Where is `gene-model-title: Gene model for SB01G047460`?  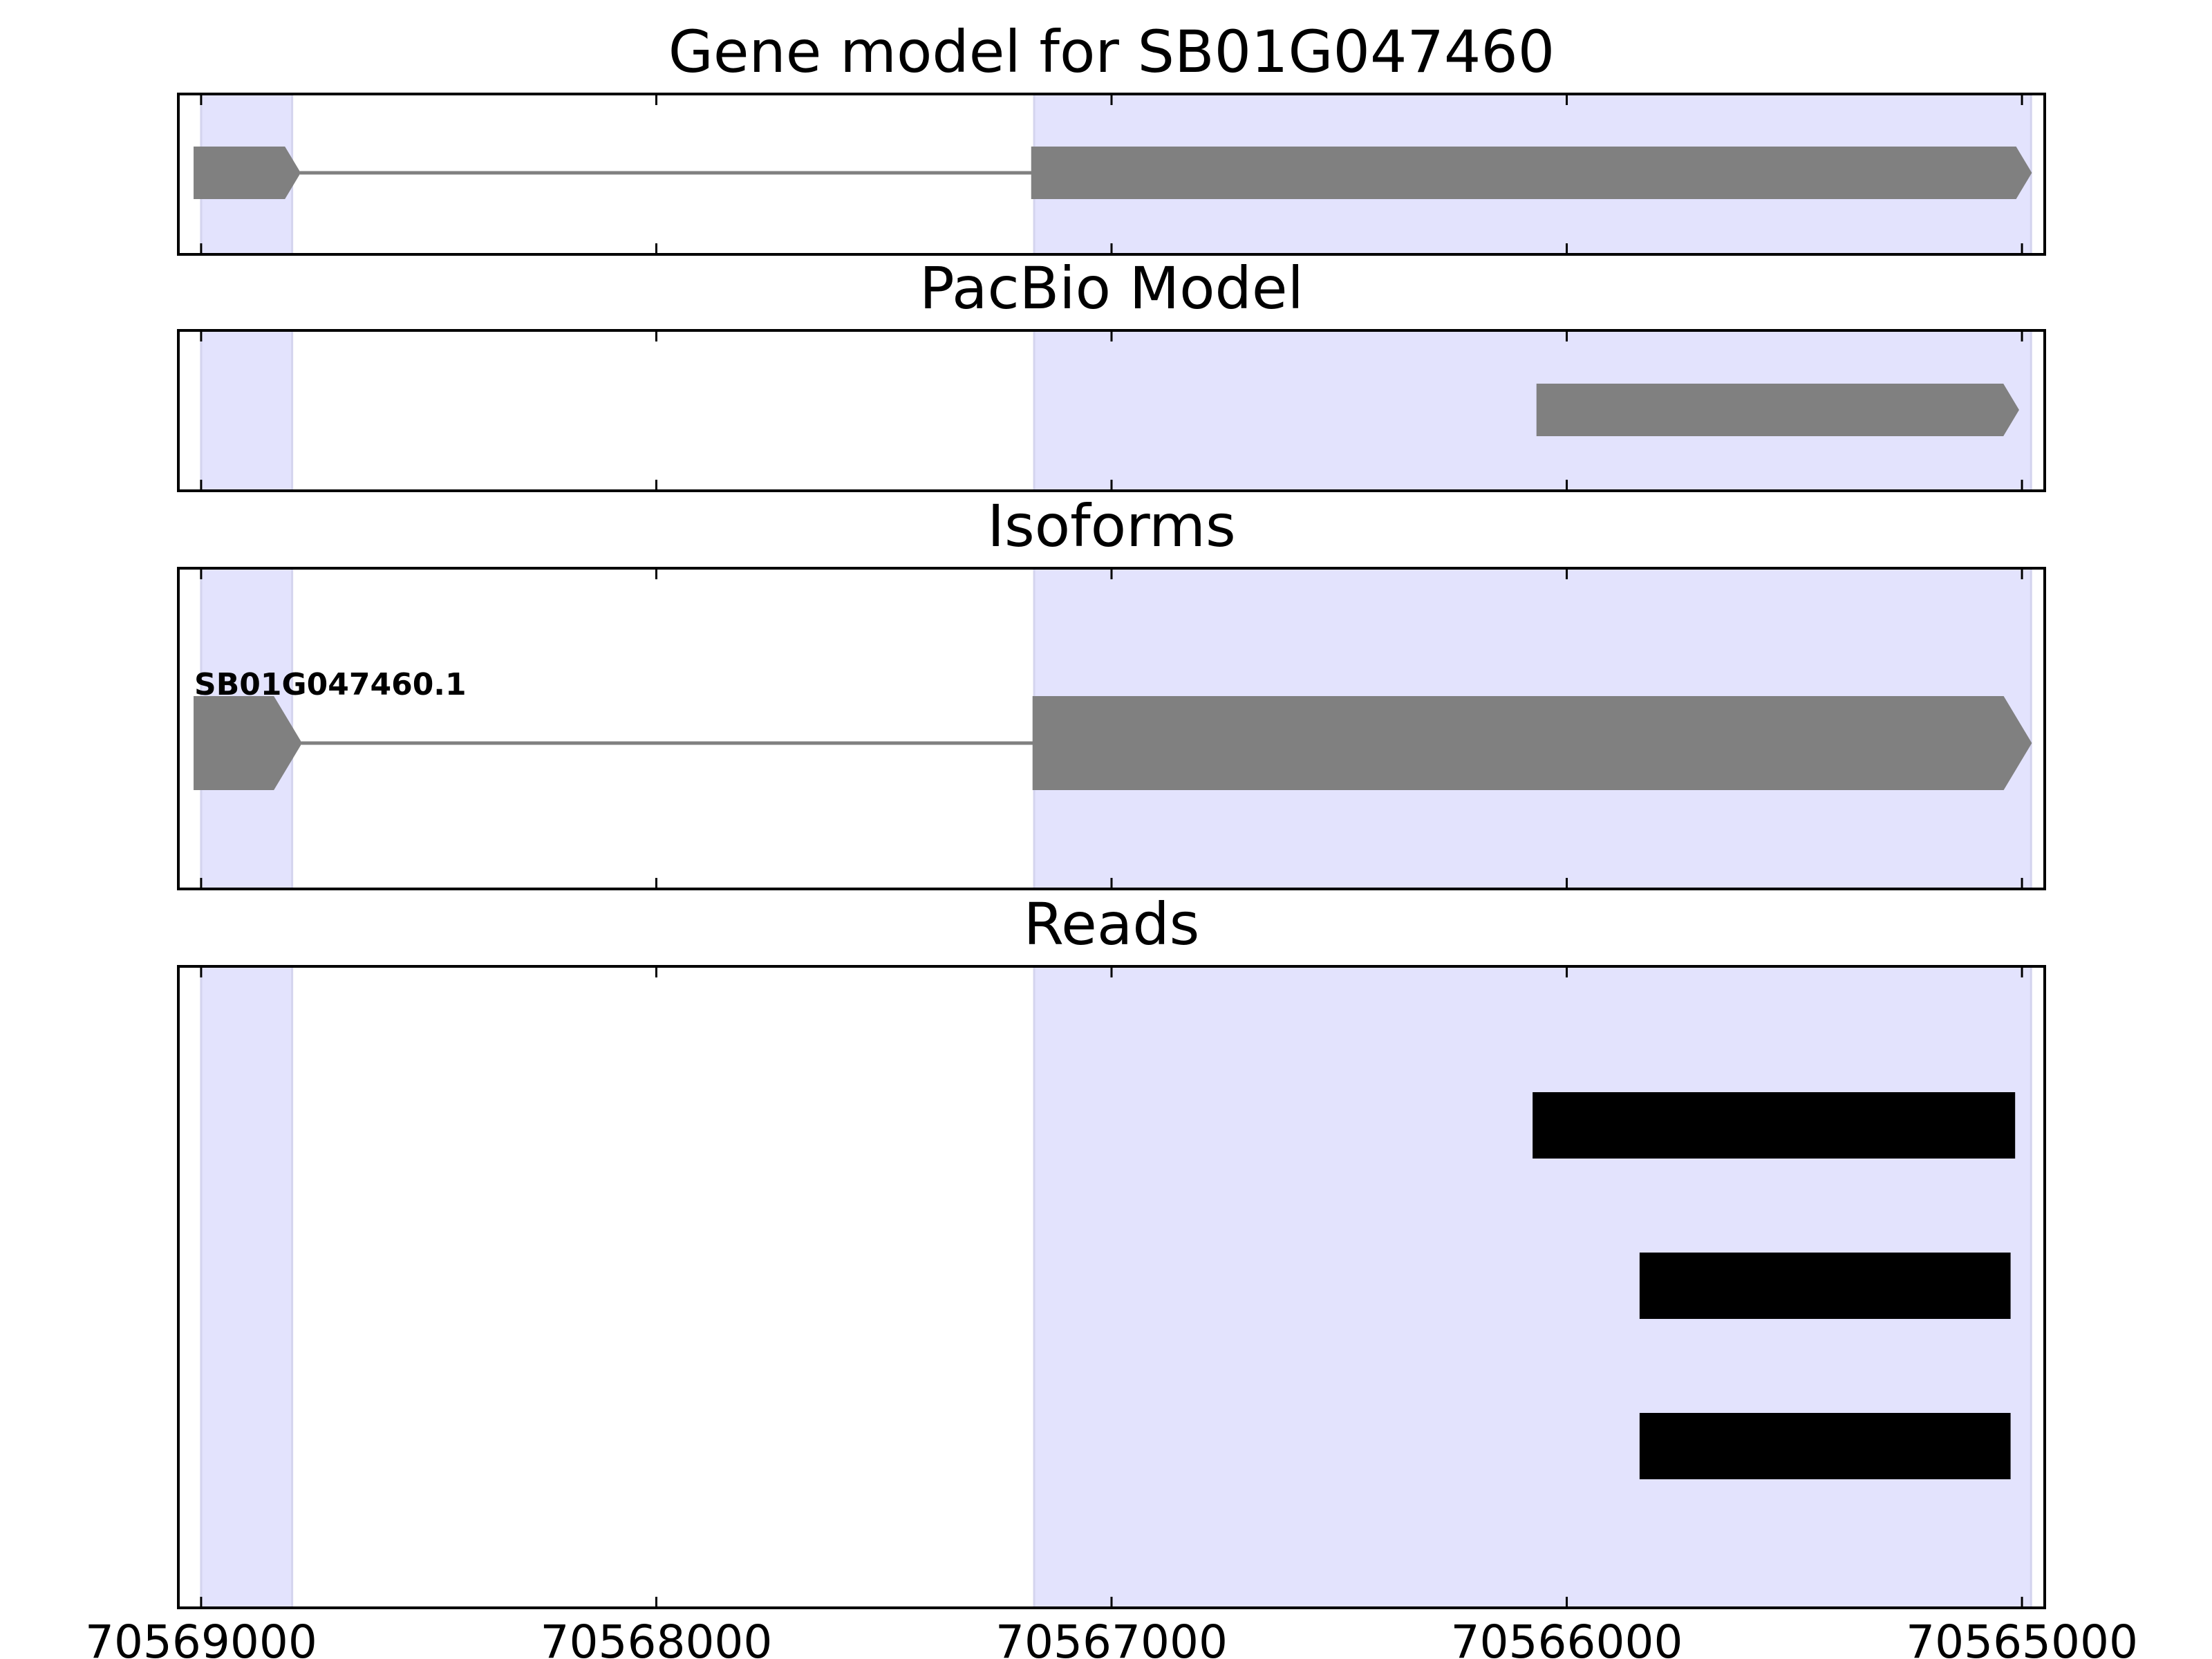 gene-model-title: Gene model for SB01G047460 is located at coordinates (1111, 52).